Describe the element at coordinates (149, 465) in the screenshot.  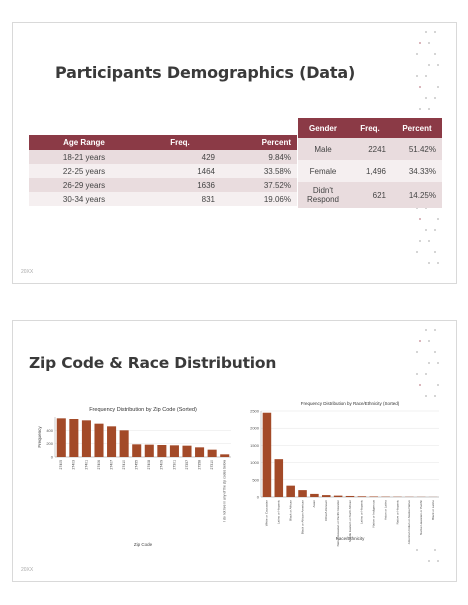
I see `x-tick-label: 27408` at that location.